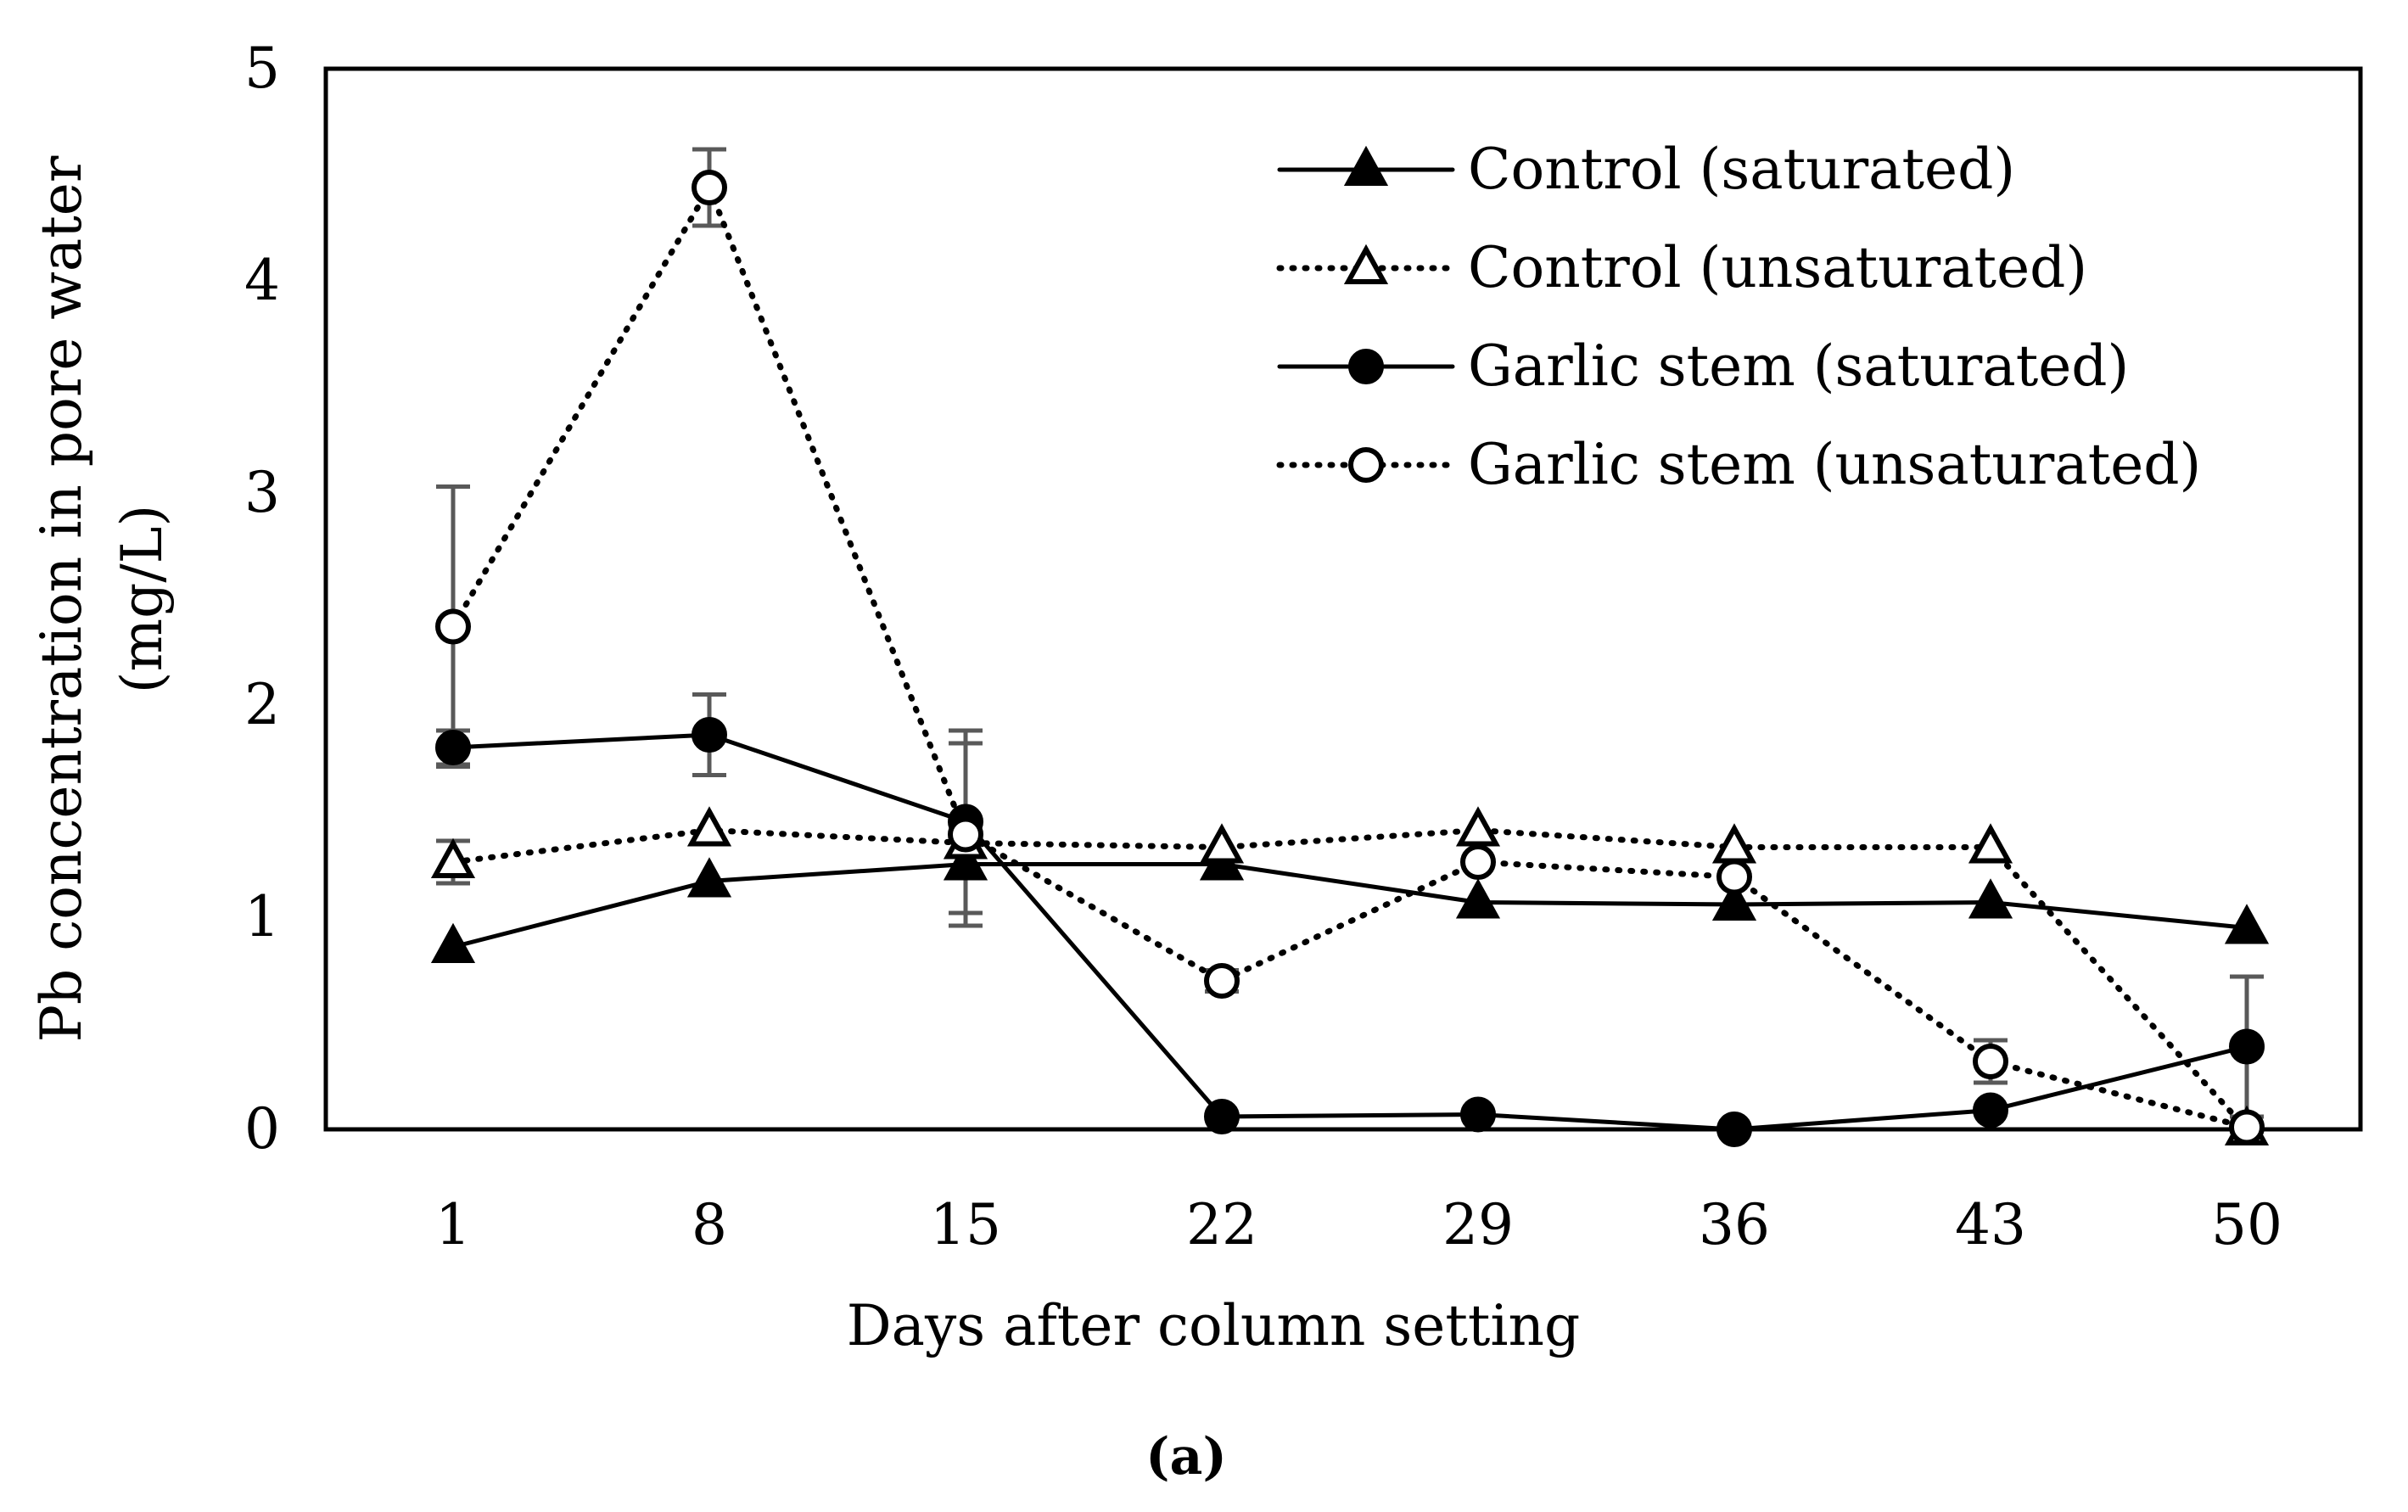 This screenshot has width=2408, height=1512. Describe the element at coordinates (62, 598) in the screenshot. I see `y-axis-label-line1: Pb concentration in pore water` at that location.